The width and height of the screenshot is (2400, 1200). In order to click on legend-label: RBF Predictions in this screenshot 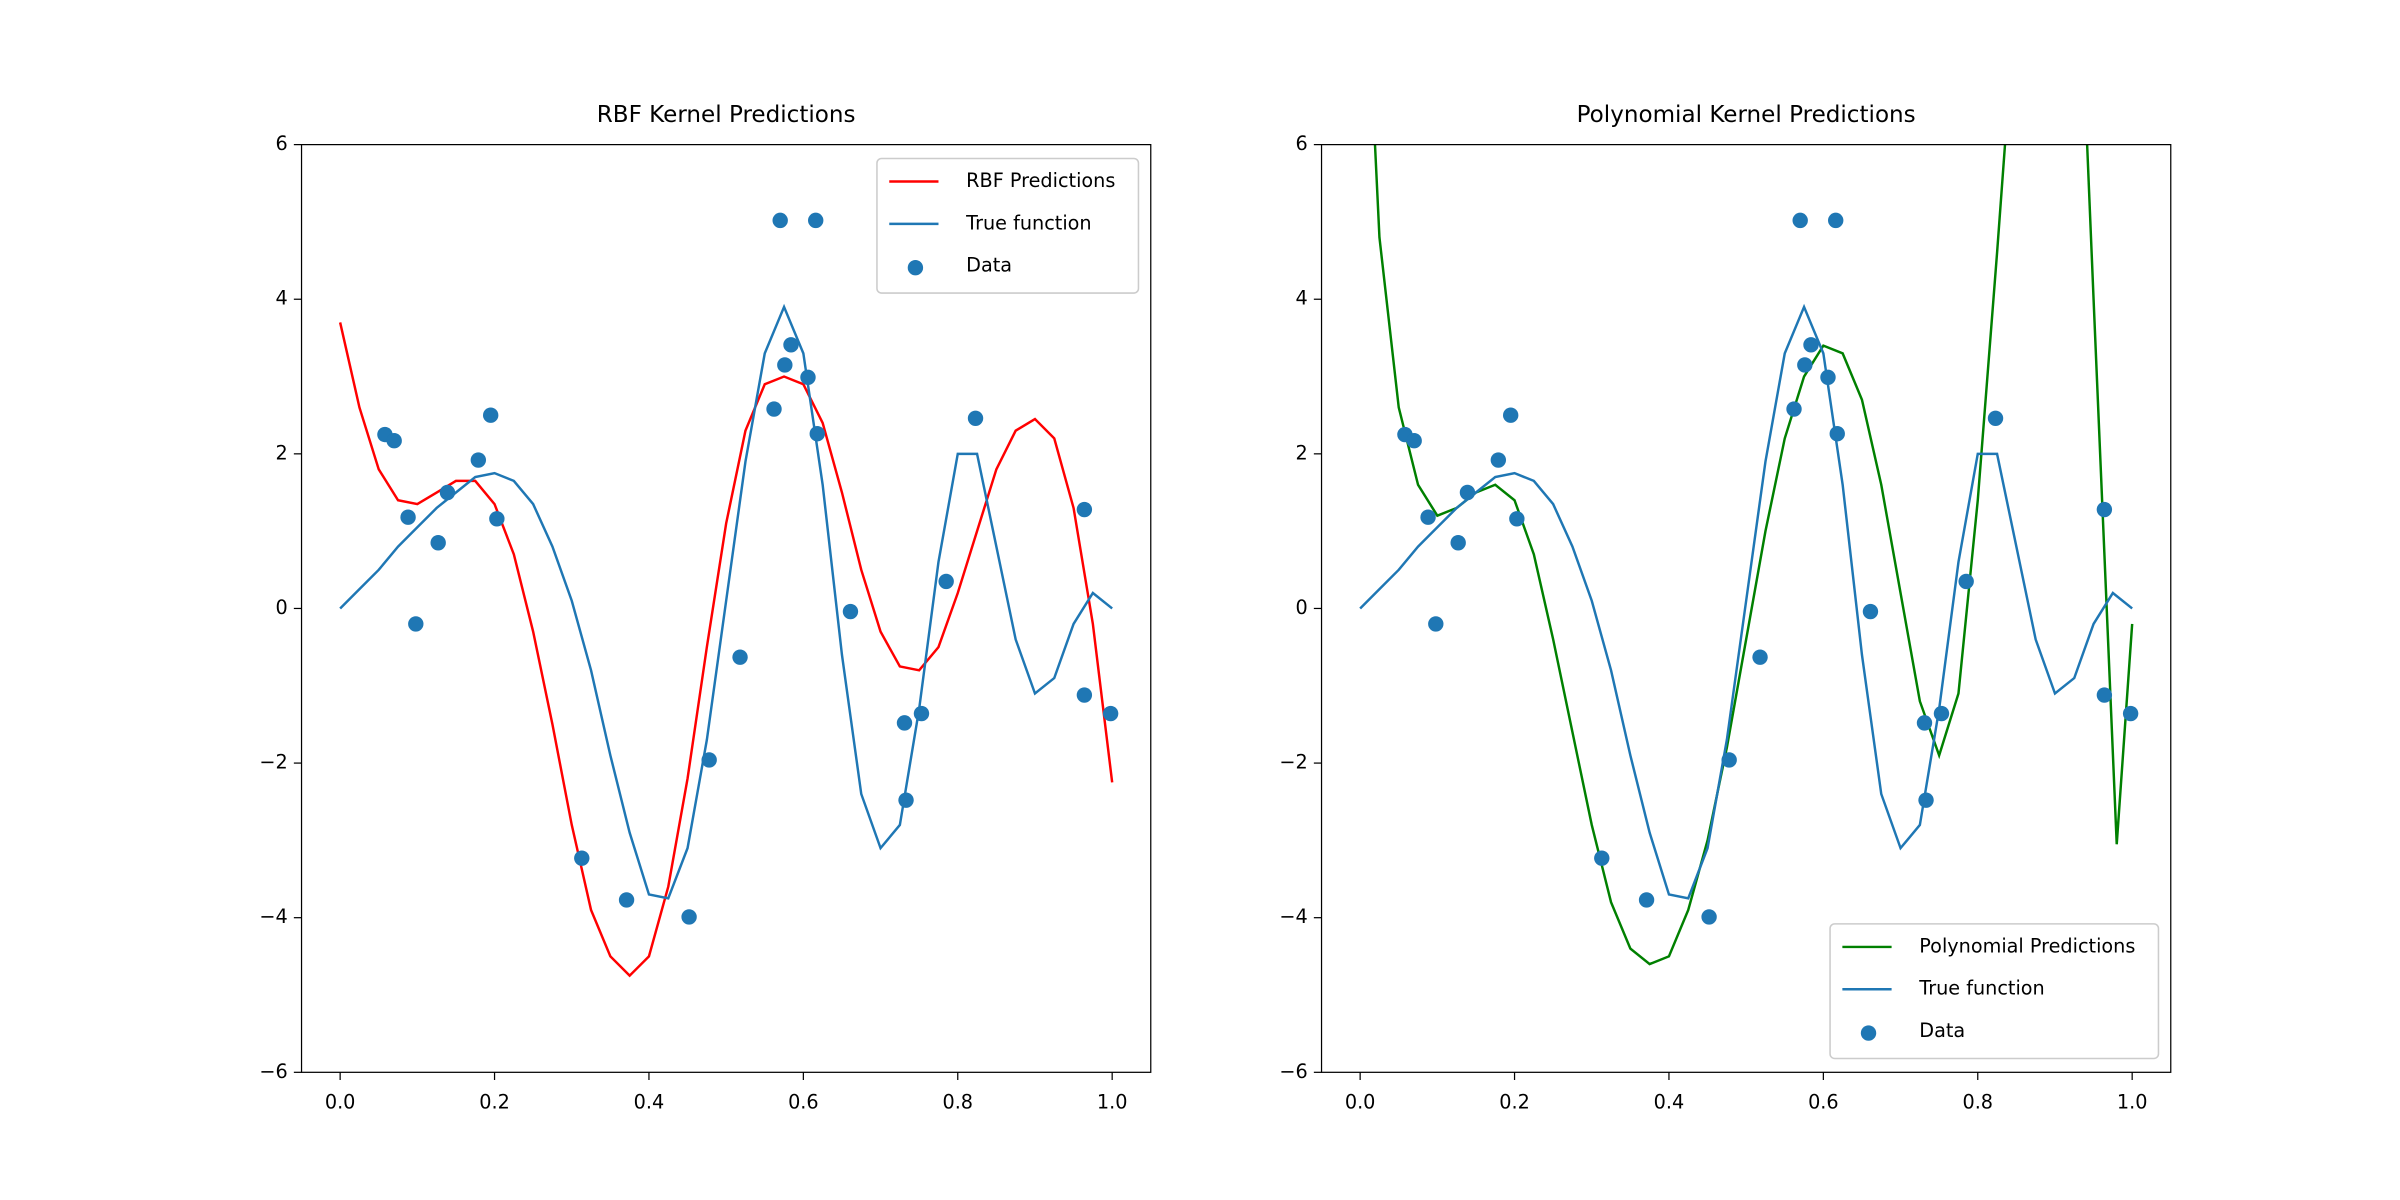, I will do `click(1040, 180)`.